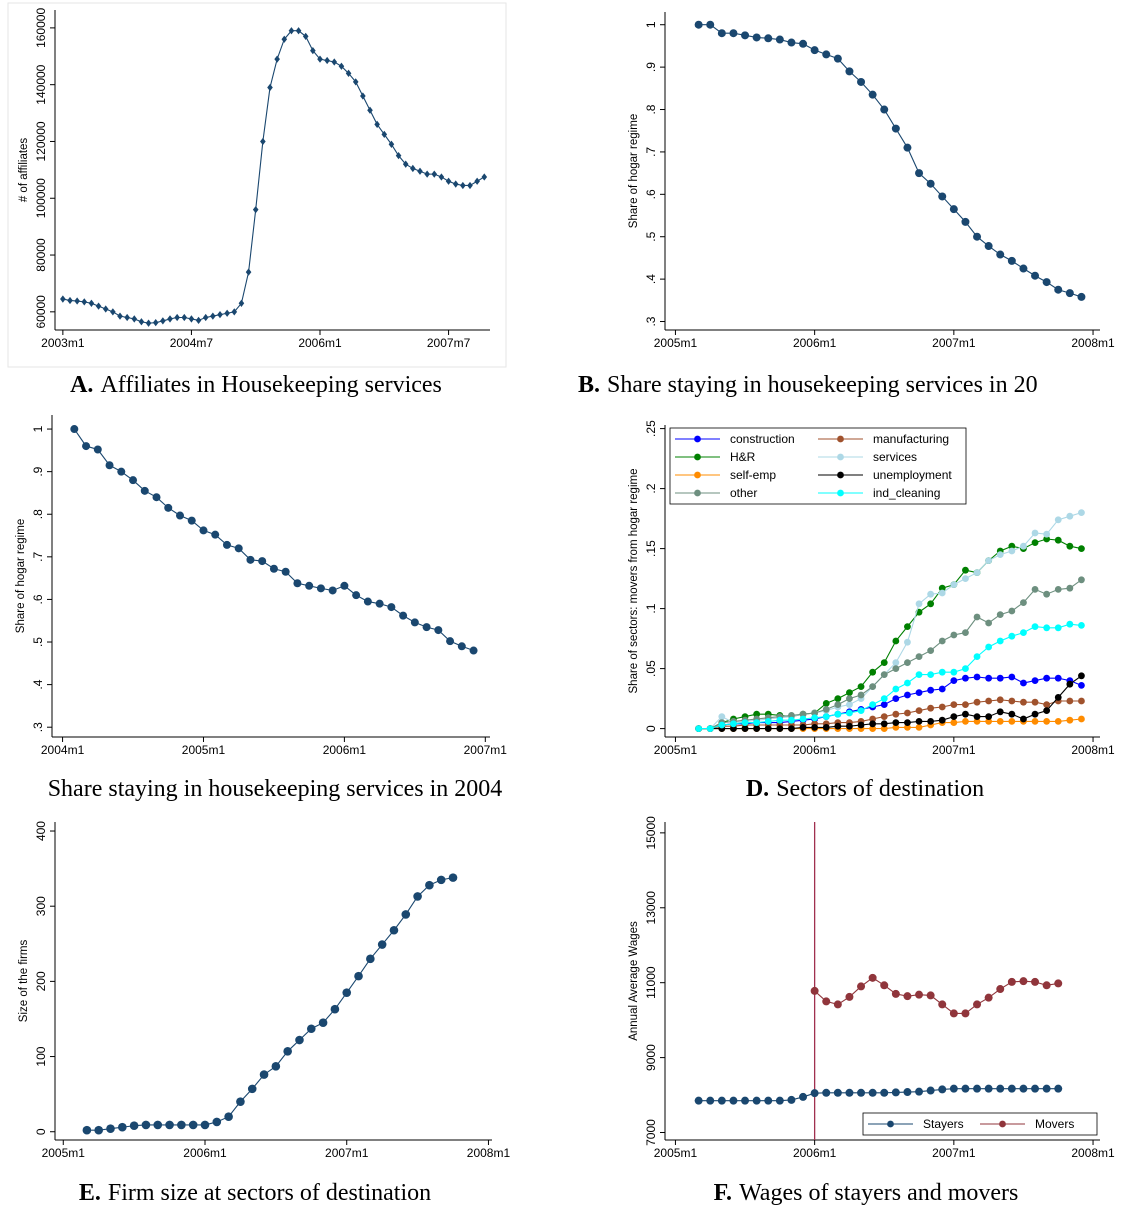  Describe the element at coordinates (41, 1056) in the screenshot. I see `y-tick-label: 100` at that location.